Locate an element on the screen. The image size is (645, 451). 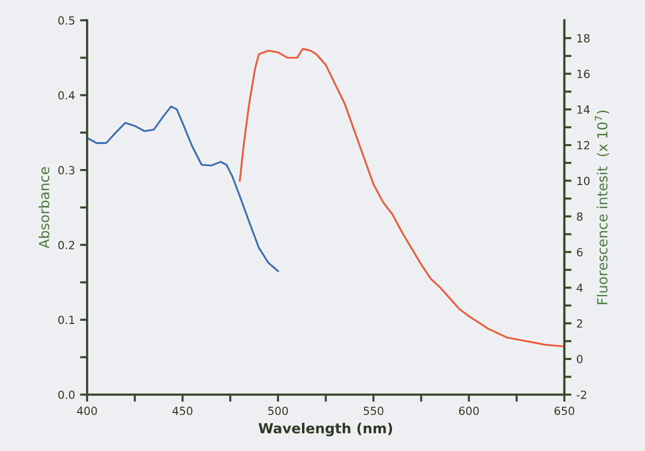
x-tick-label: 650 is located at coordinates (564, 411).